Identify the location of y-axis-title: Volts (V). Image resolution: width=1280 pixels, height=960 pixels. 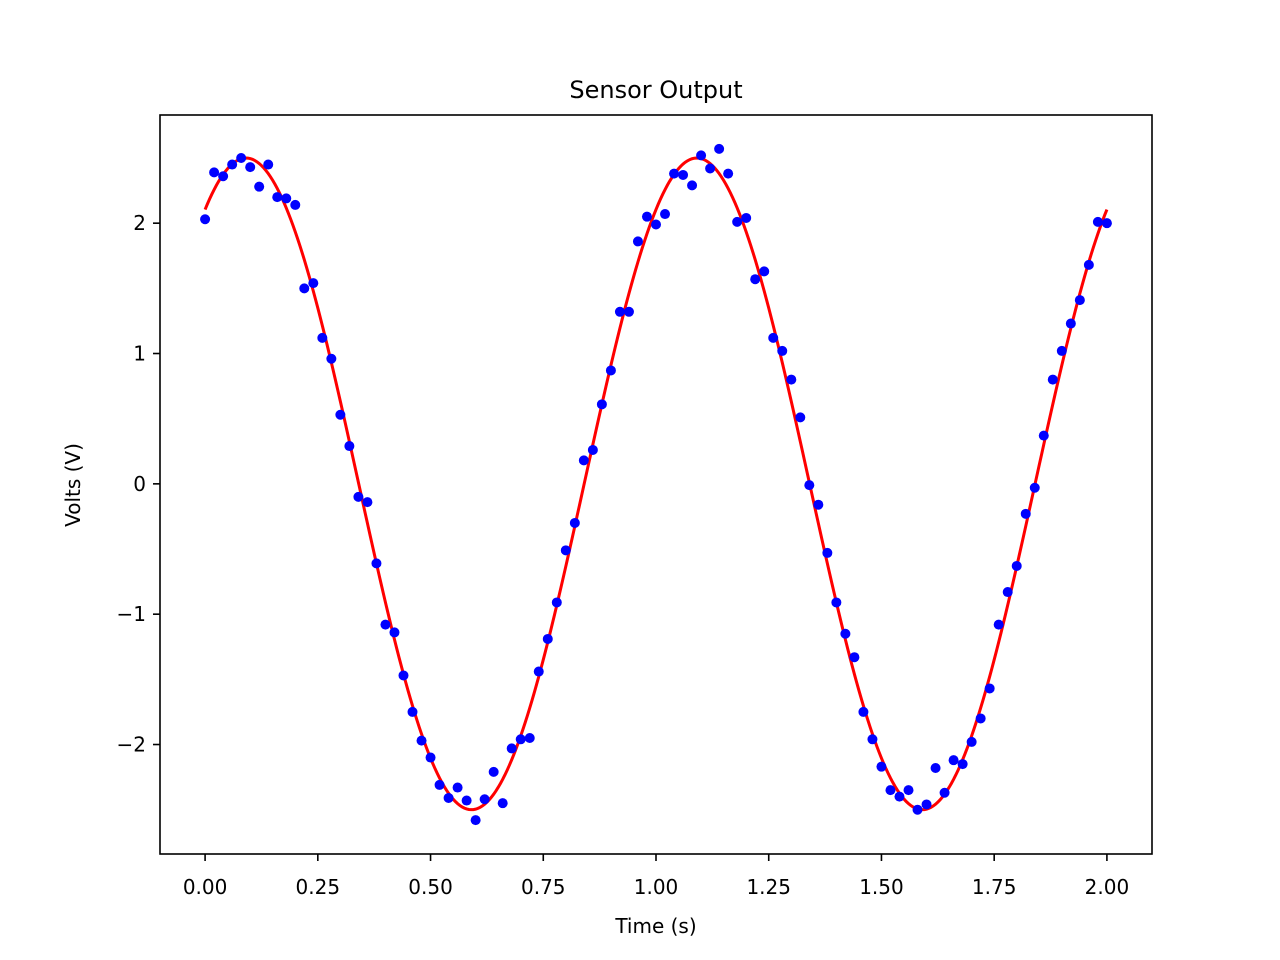
(73, 485).